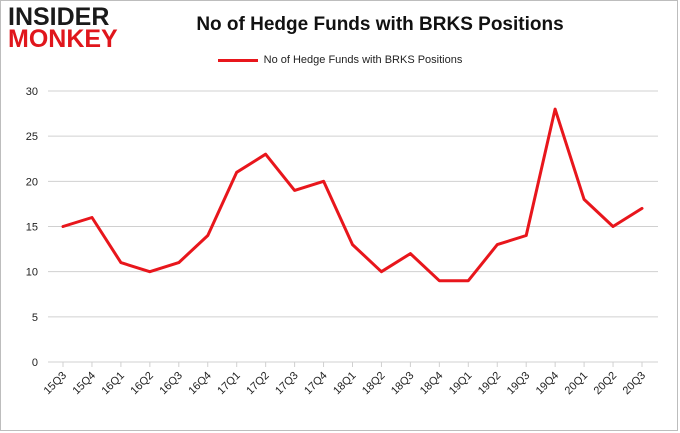 The image size is (680, 433). What do you see at coordinates (56, 384) in the screenshot?
I see `x-tick-label: 15Q3` at bounding box center [56, 384].